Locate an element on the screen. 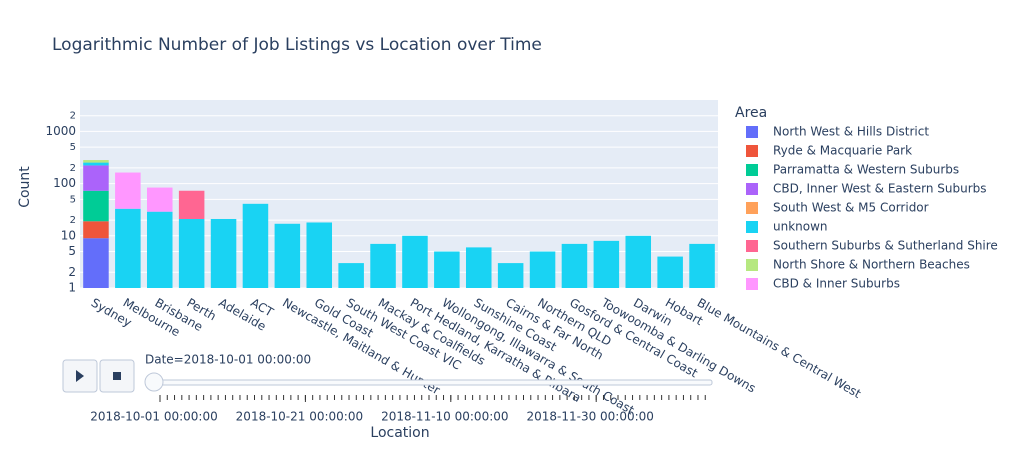  stop-icon is located at coordinates (117, 376).